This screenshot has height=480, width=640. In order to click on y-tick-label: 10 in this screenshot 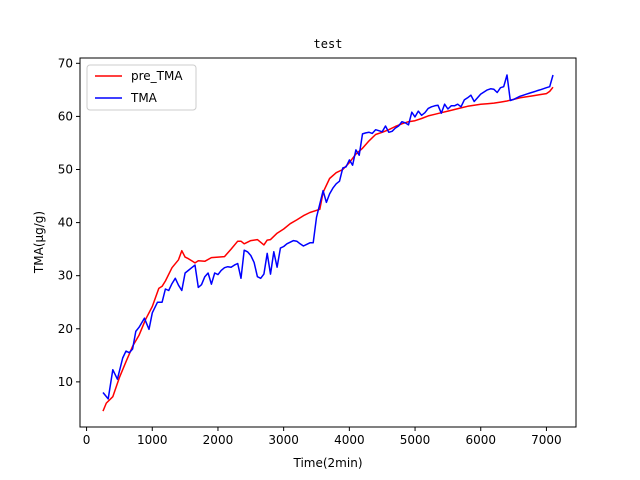, I will do `click(65, 382)`.